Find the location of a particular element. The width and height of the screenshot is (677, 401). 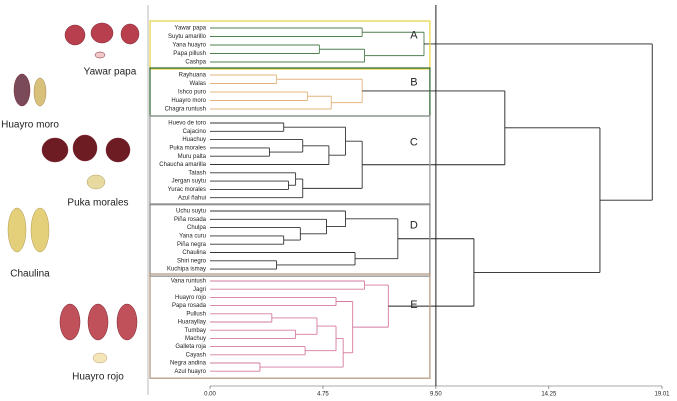

photo-label: Chaulina is located at coordinates (30, 274).